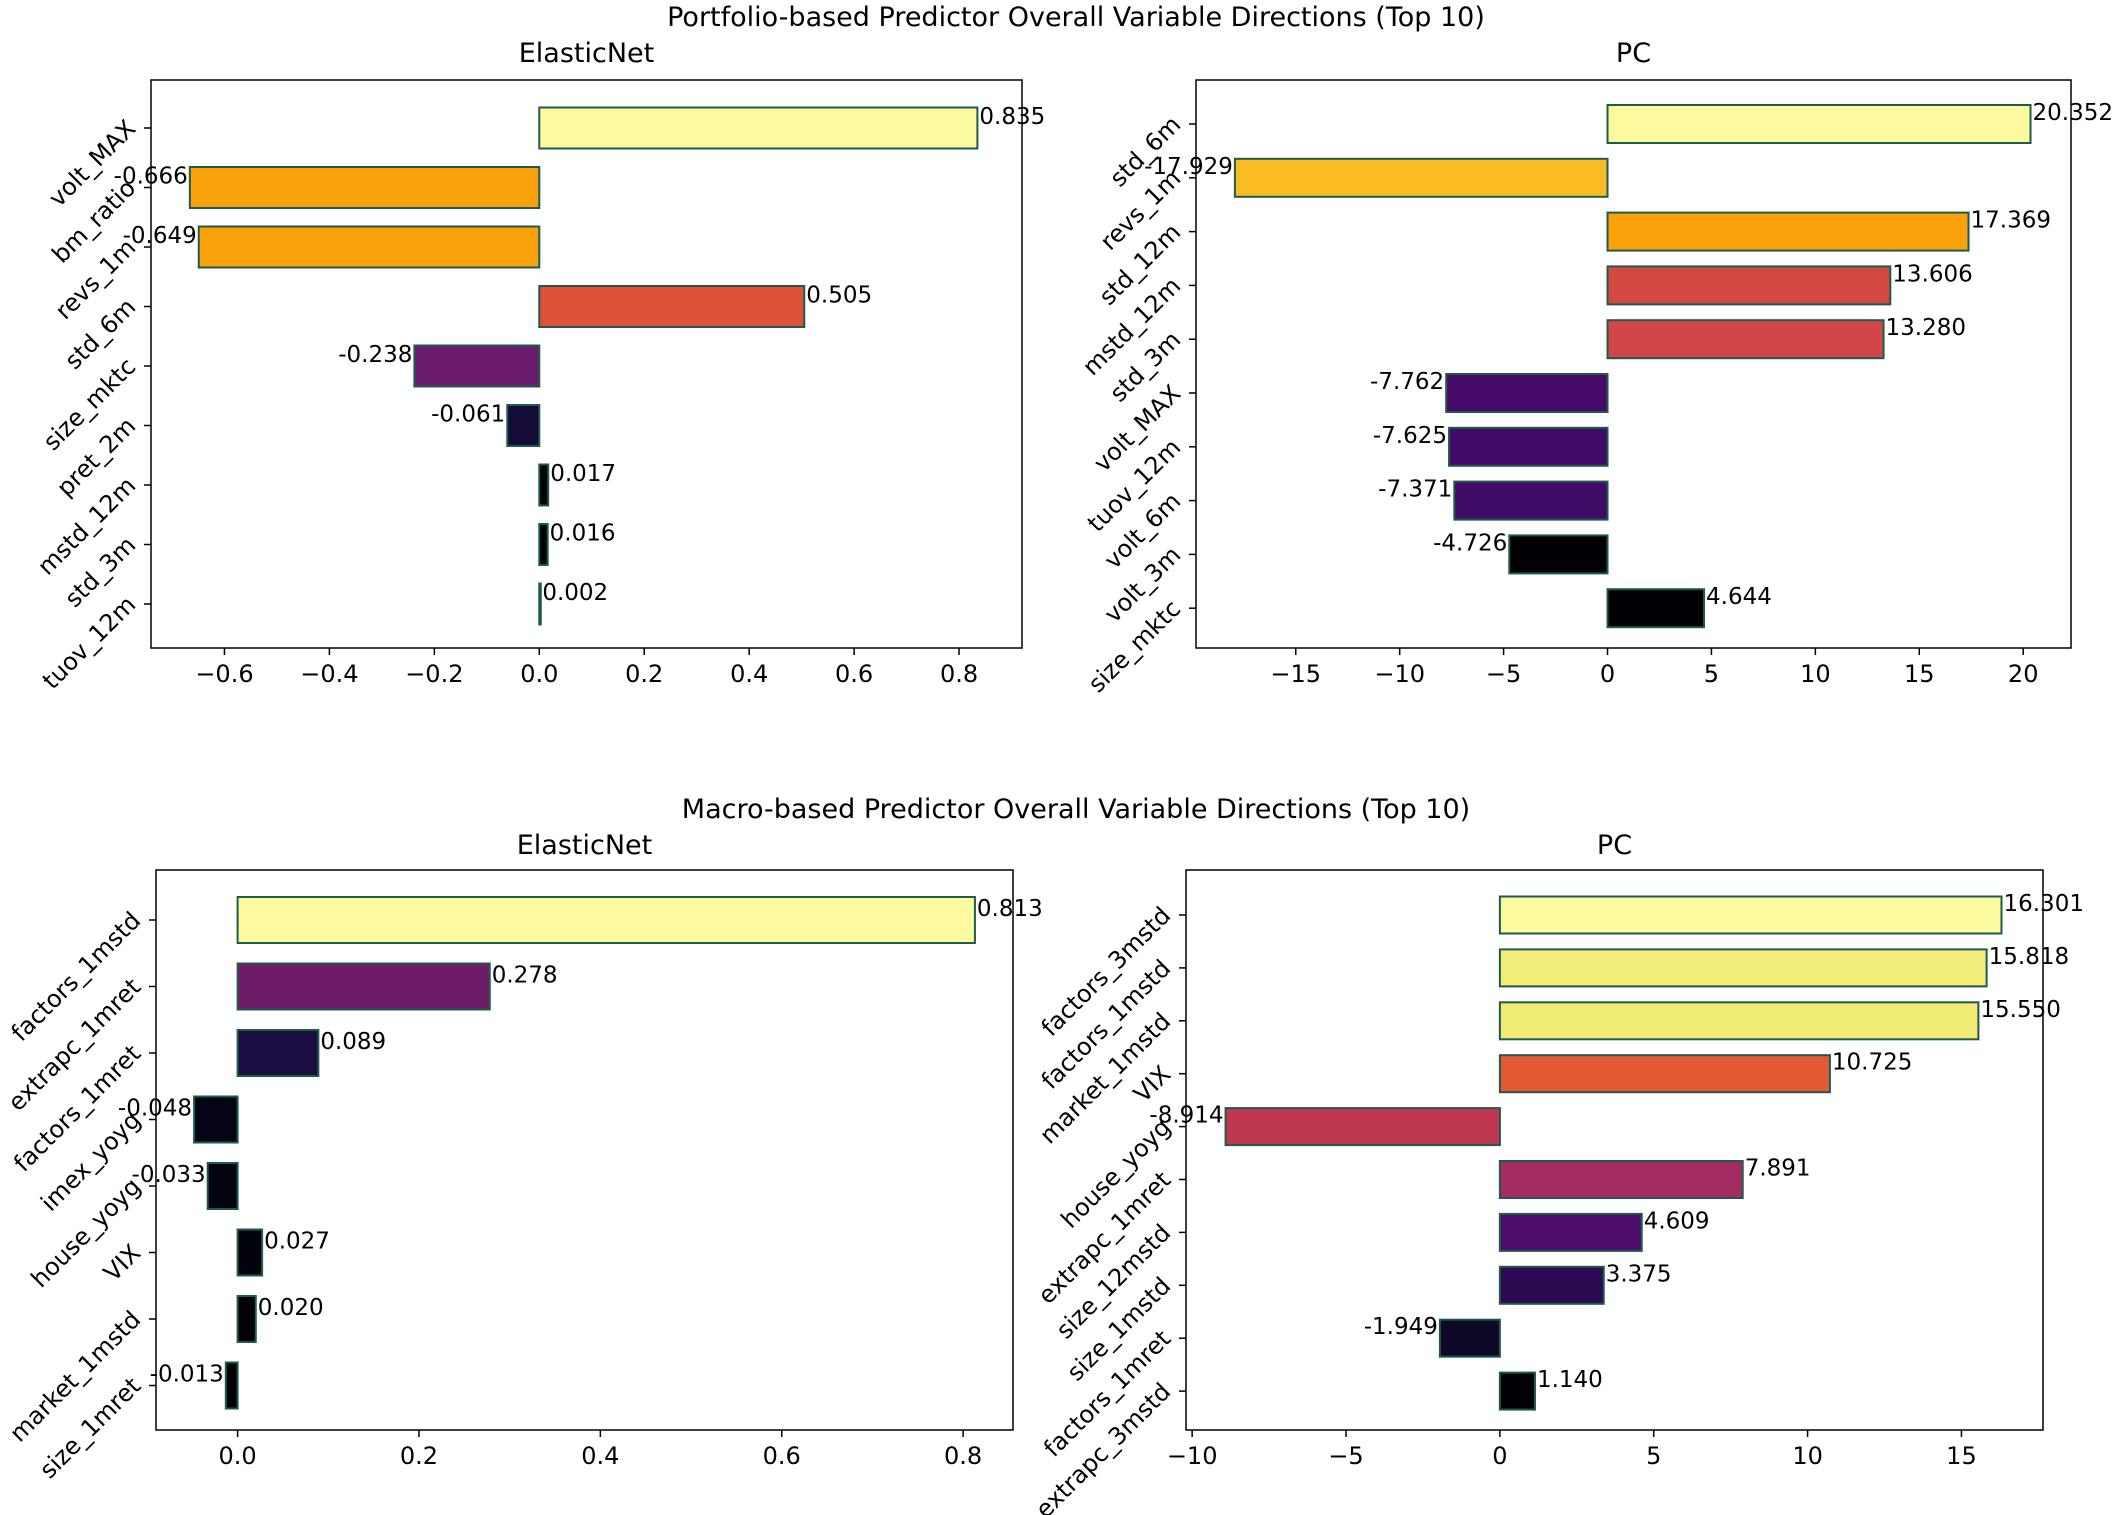 This screenshot has width=2118, height=1515. I want to click on bar-value-label: 20.352, so click(2073, 113).